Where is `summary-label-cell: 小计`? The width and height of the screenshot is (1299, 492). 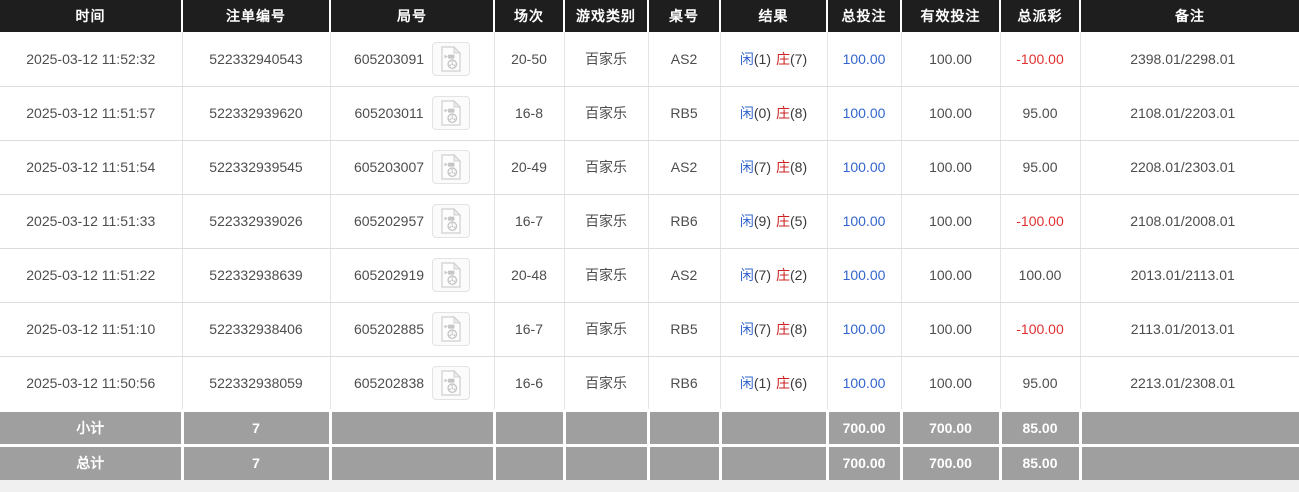
summary-label-cell: 小计 is located at coordinates (92, 426).